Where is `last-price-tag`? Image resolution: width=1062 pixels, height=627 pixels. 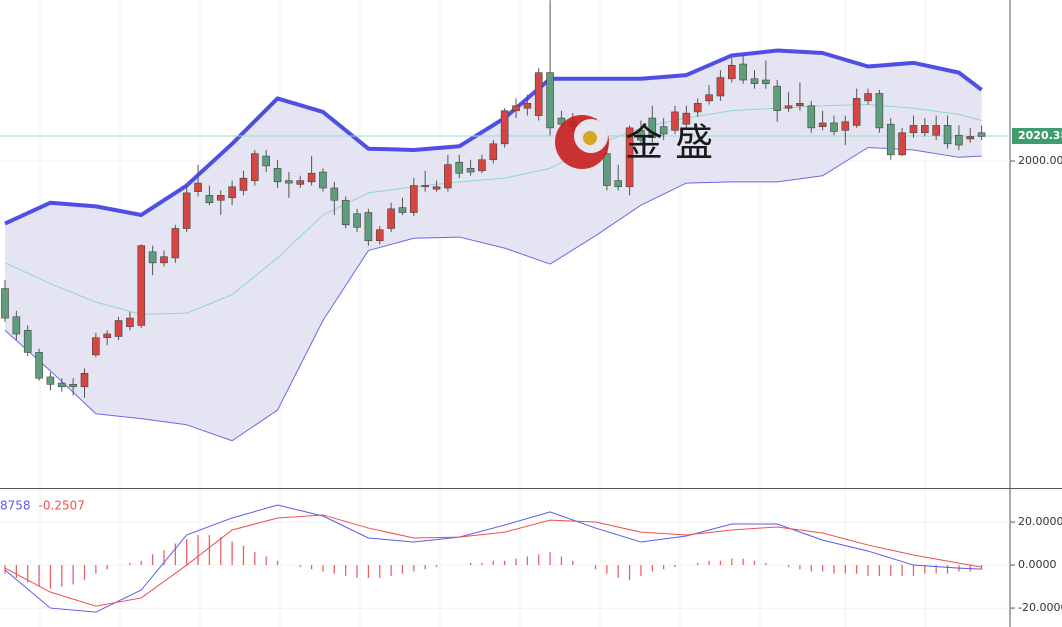 last-price-tag is located at coordinates (1037, 135).